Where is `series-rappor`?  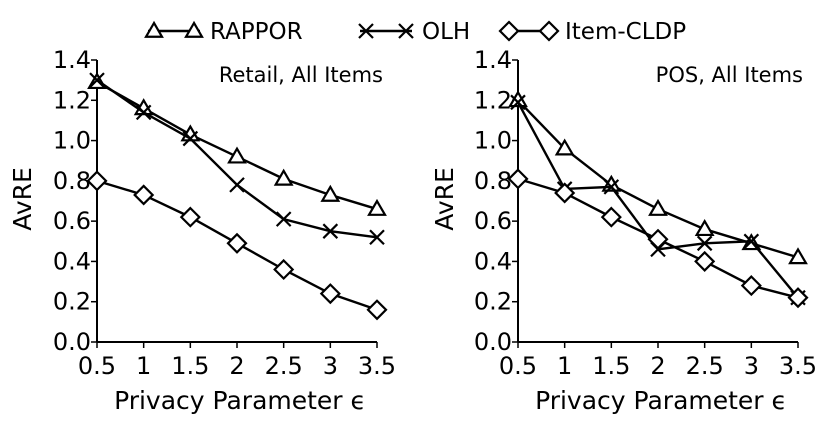 series-rappor is located at coordinates (237, 143).